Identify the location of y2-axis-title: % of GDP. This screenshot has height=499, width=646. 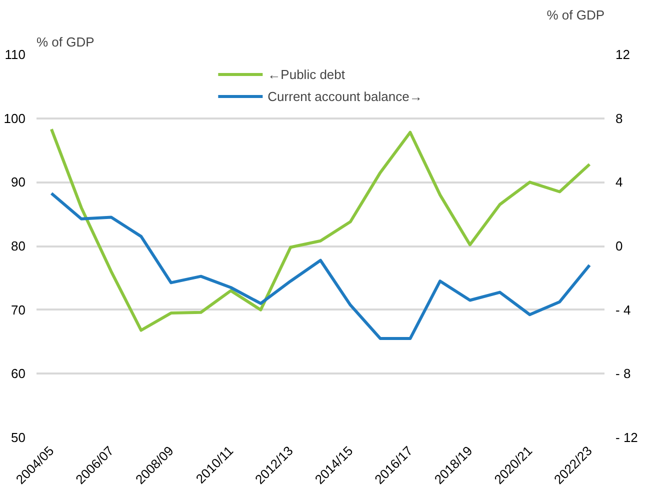
(575, 15).